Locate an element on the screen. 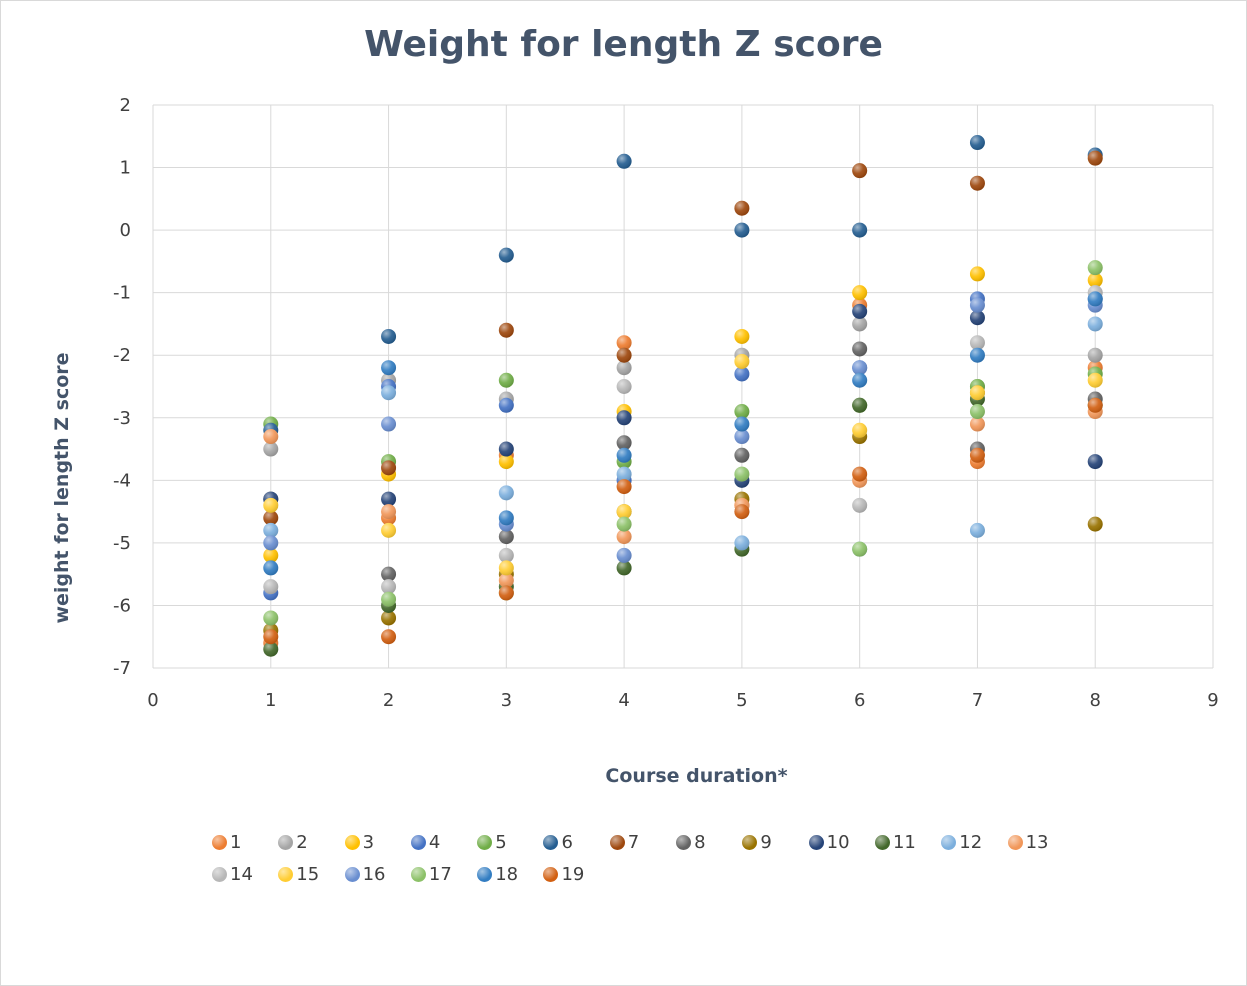 The height and width of the screenshot is (986, 1247). y-tick-label: 1 is located at coordinates (125, 168).